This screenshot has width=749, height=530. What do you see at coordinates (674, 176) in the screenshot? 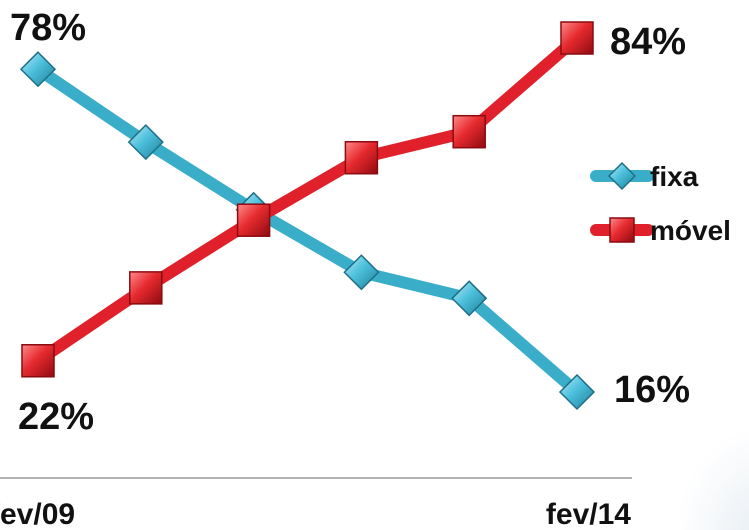
I see `legend-label-fixa: fixa` at bounding box center [674, 176].